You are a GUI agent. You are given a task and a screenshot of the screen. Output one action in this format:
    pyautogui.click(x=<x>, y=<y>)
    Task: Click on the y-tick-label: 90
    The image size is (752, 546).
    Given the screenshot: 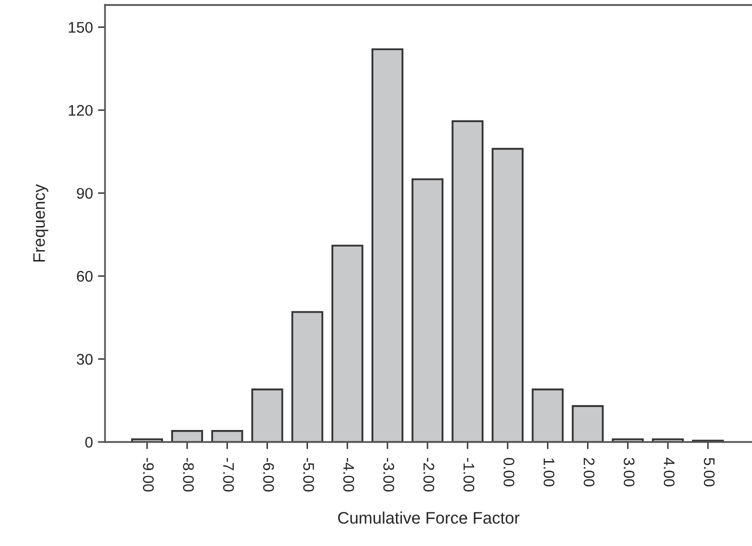 What is the action you would take?
    pyautogui.click(x=84, y=193)
    